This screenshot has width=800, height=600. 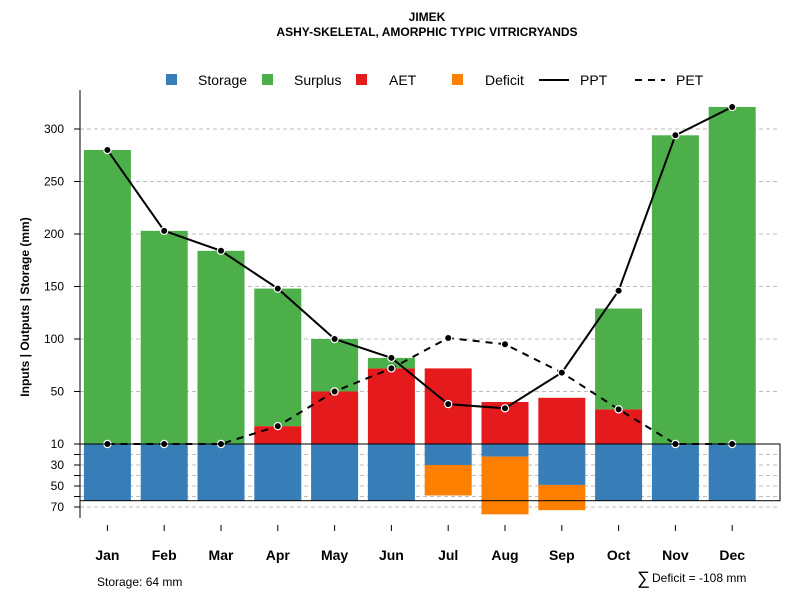 I want to click on ppt-line-point-sep, so click(x=562, y=372).